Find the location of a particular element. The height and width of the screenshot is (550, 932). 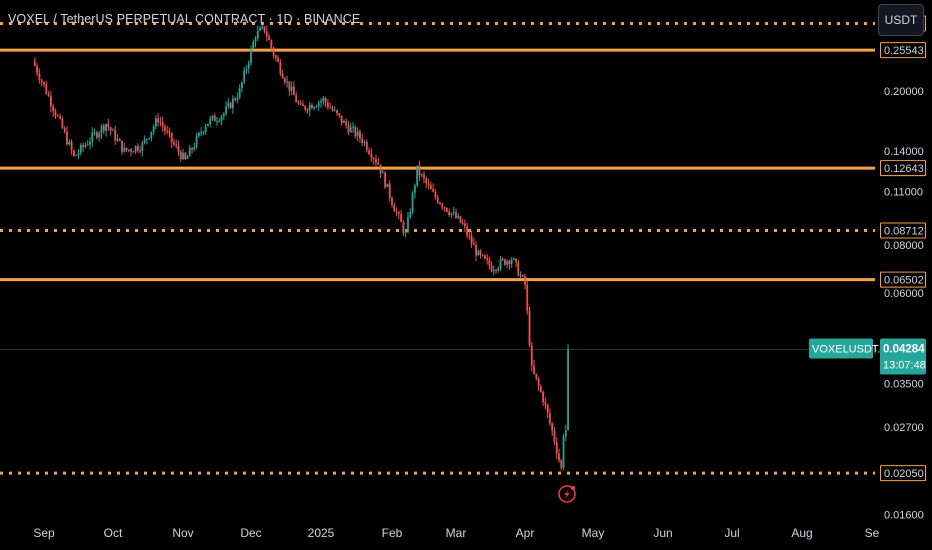

symbol-tag: VOXELUSDT.P is located at coordinates (848, 348).